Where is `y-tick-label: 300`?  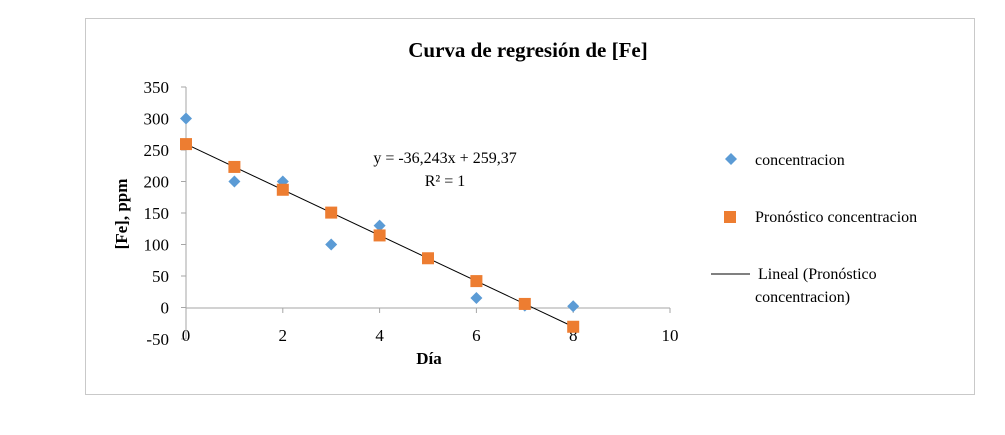
y-tick-label: 300 is located at coordinates (157, 119).